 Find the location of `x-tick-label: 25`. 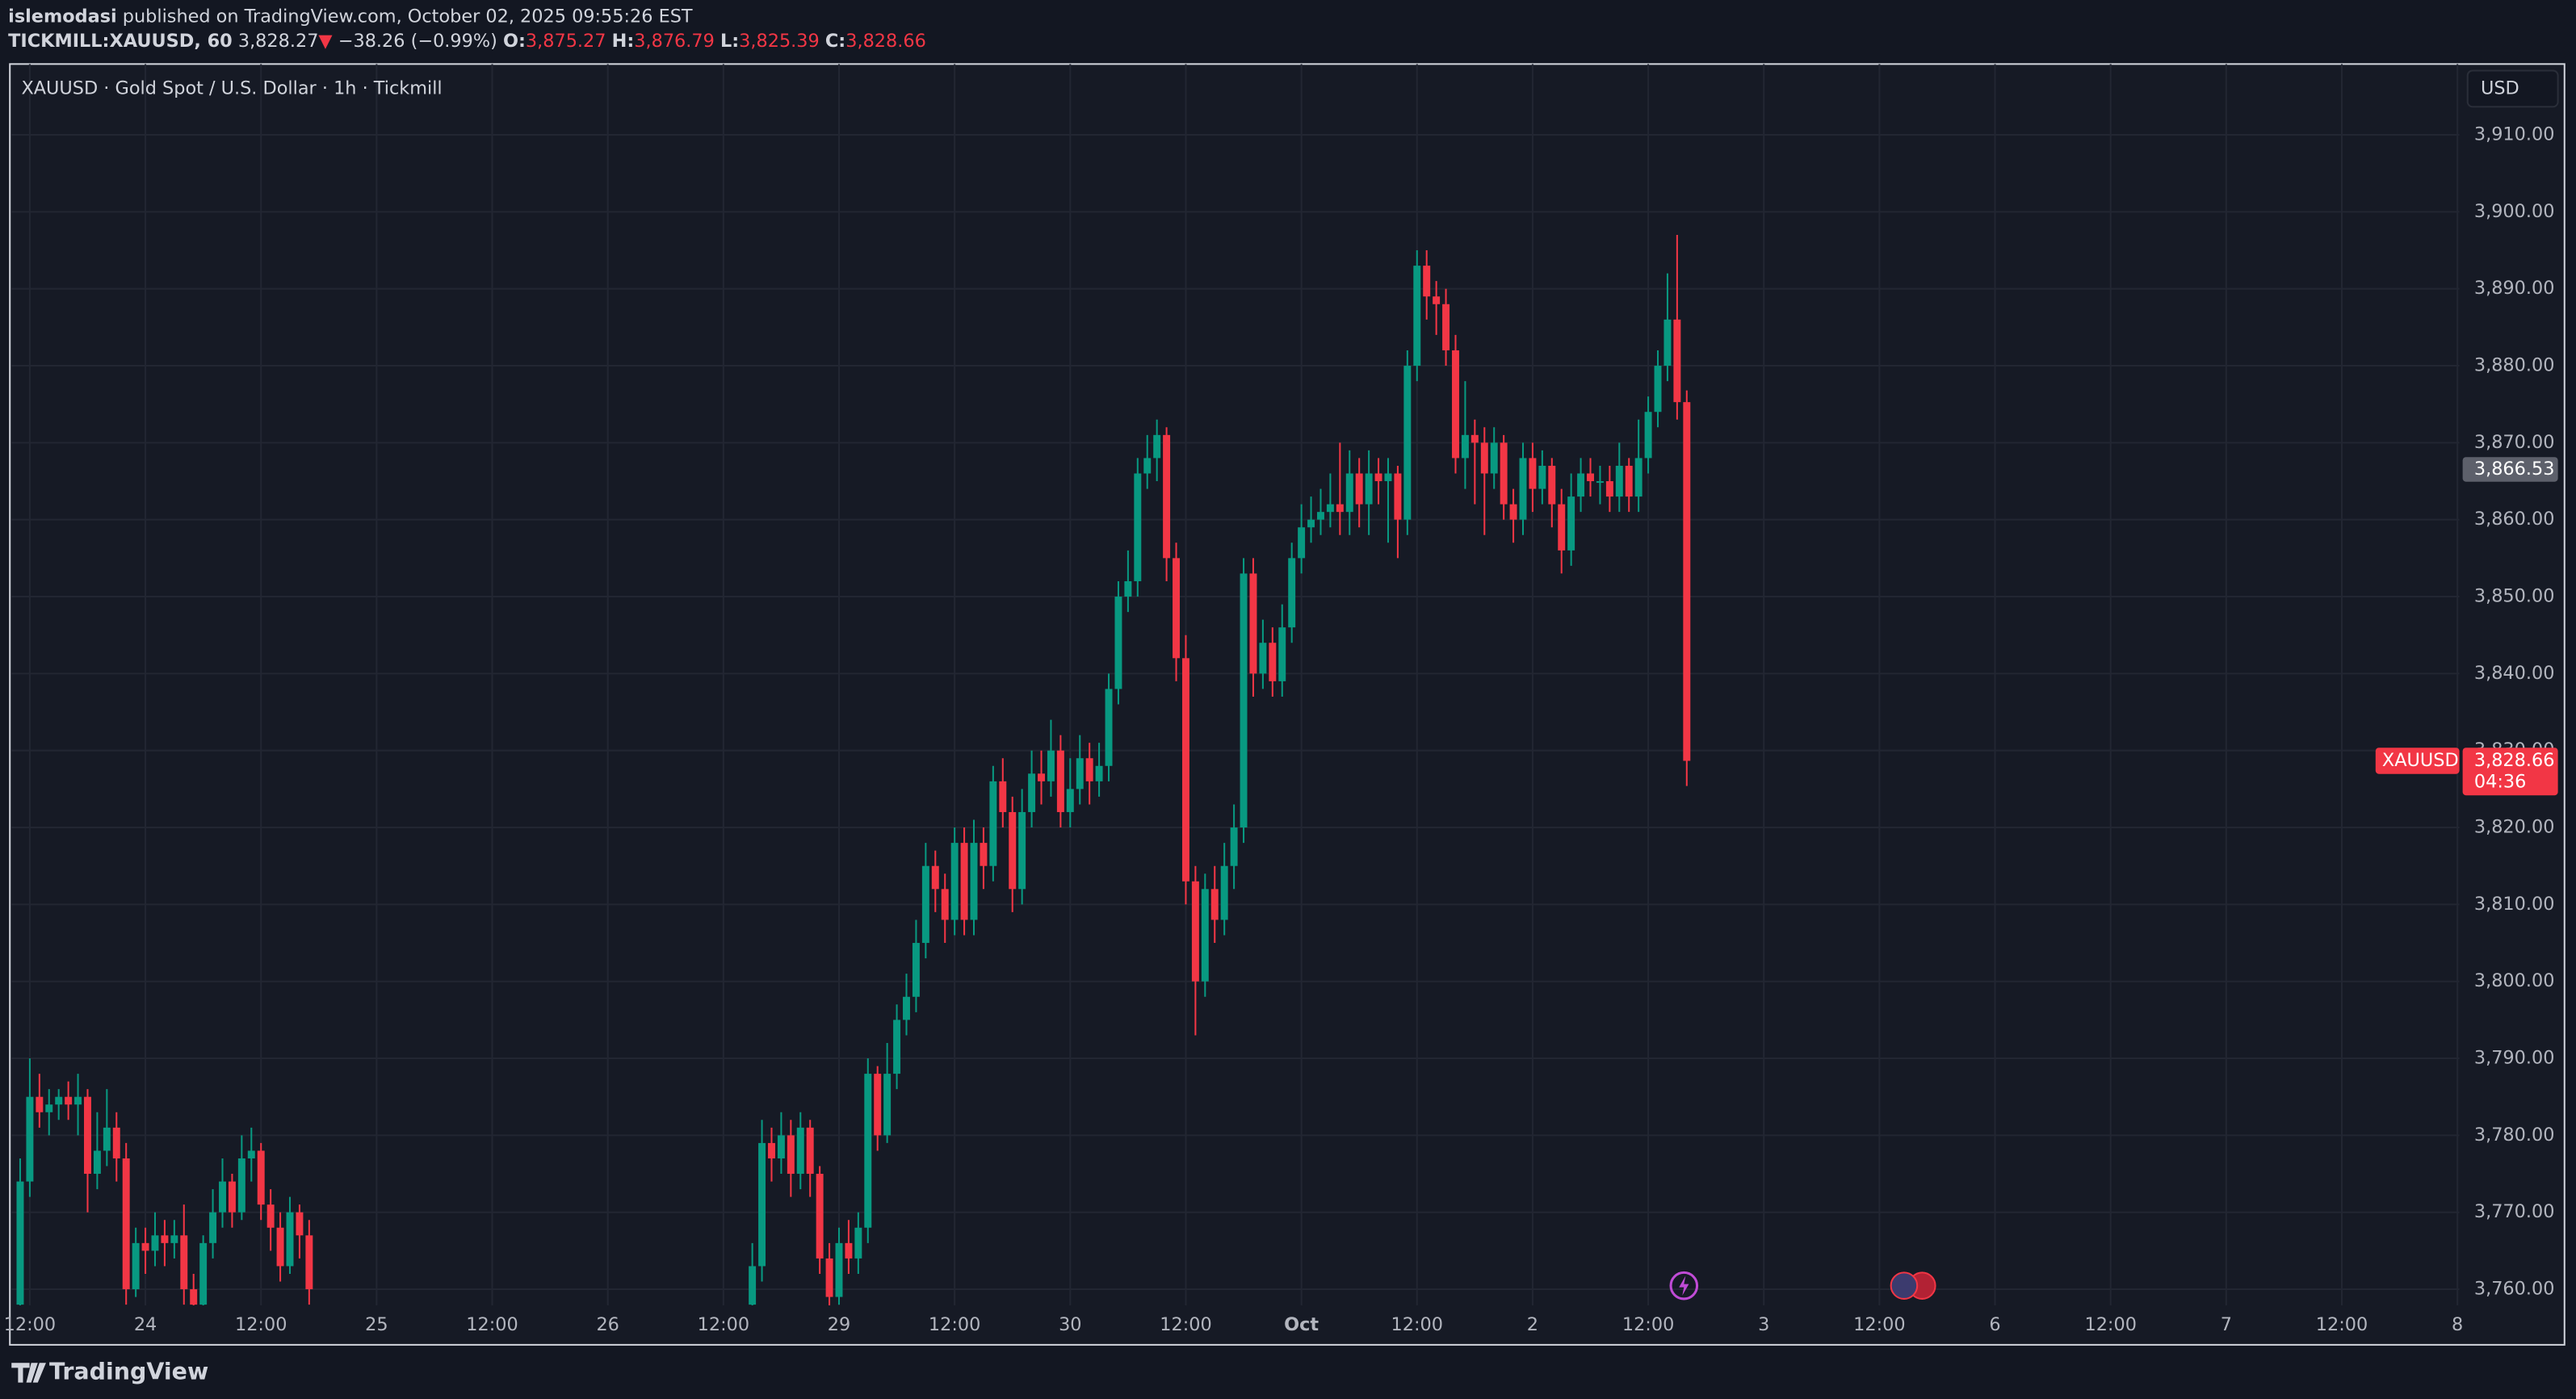

x-tick-label: 25 is located at coordinates (376, 1324).